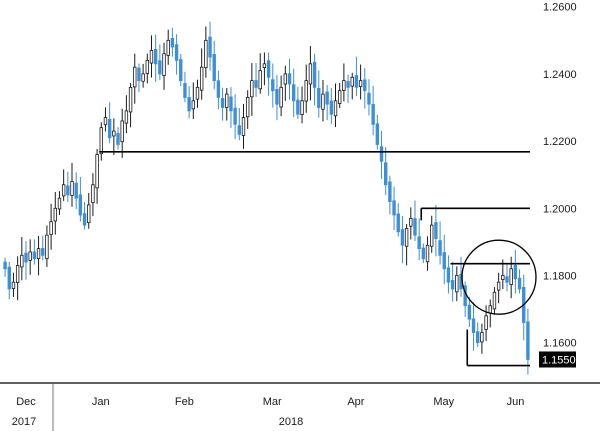  What do you see at coordinates (499, 277) in the screenshot?
I see `highlight-circle` at bounding box center [499, 277].